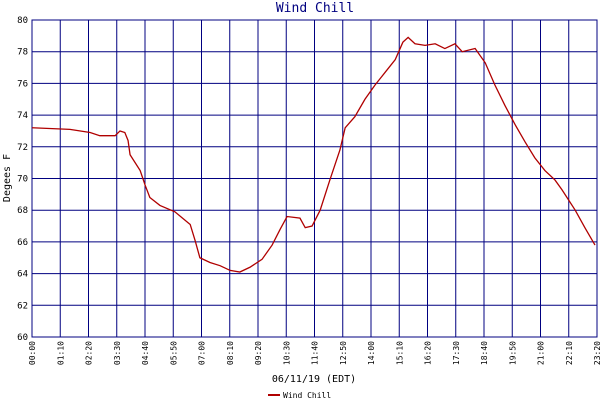  What do you see at coordinates (428, 353) in the screenshot?
I see `x-tick-label: 16:20` at bounding box center [428, 353].